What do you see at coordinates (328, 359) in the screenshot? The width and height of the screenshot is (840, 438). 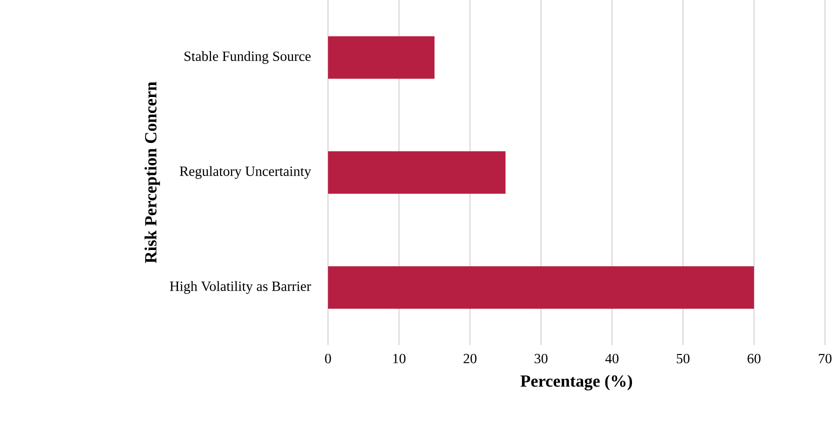 I see `x-tick-label: 0` at bounding box center [328, 359].